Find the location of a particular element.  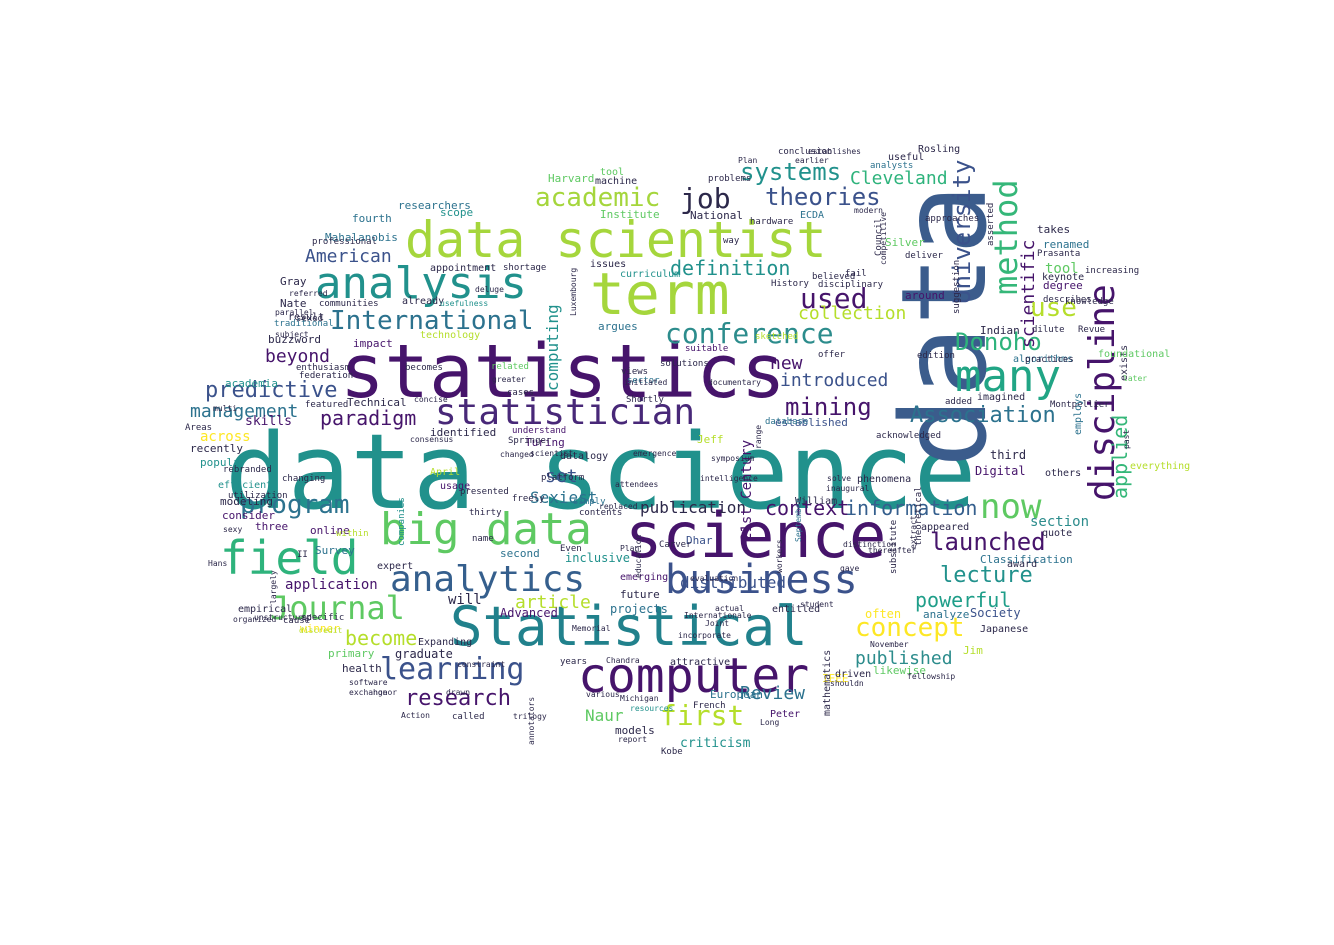

word-analyze: analyze is located at coordinates (946, 614).